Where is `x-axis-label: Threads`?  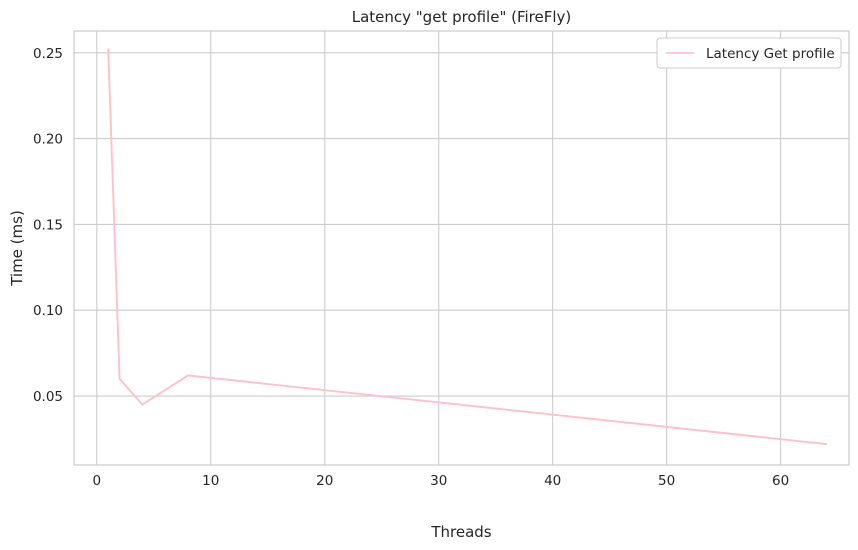 x-axis-label: Threads is located at coordinates (460, 532).